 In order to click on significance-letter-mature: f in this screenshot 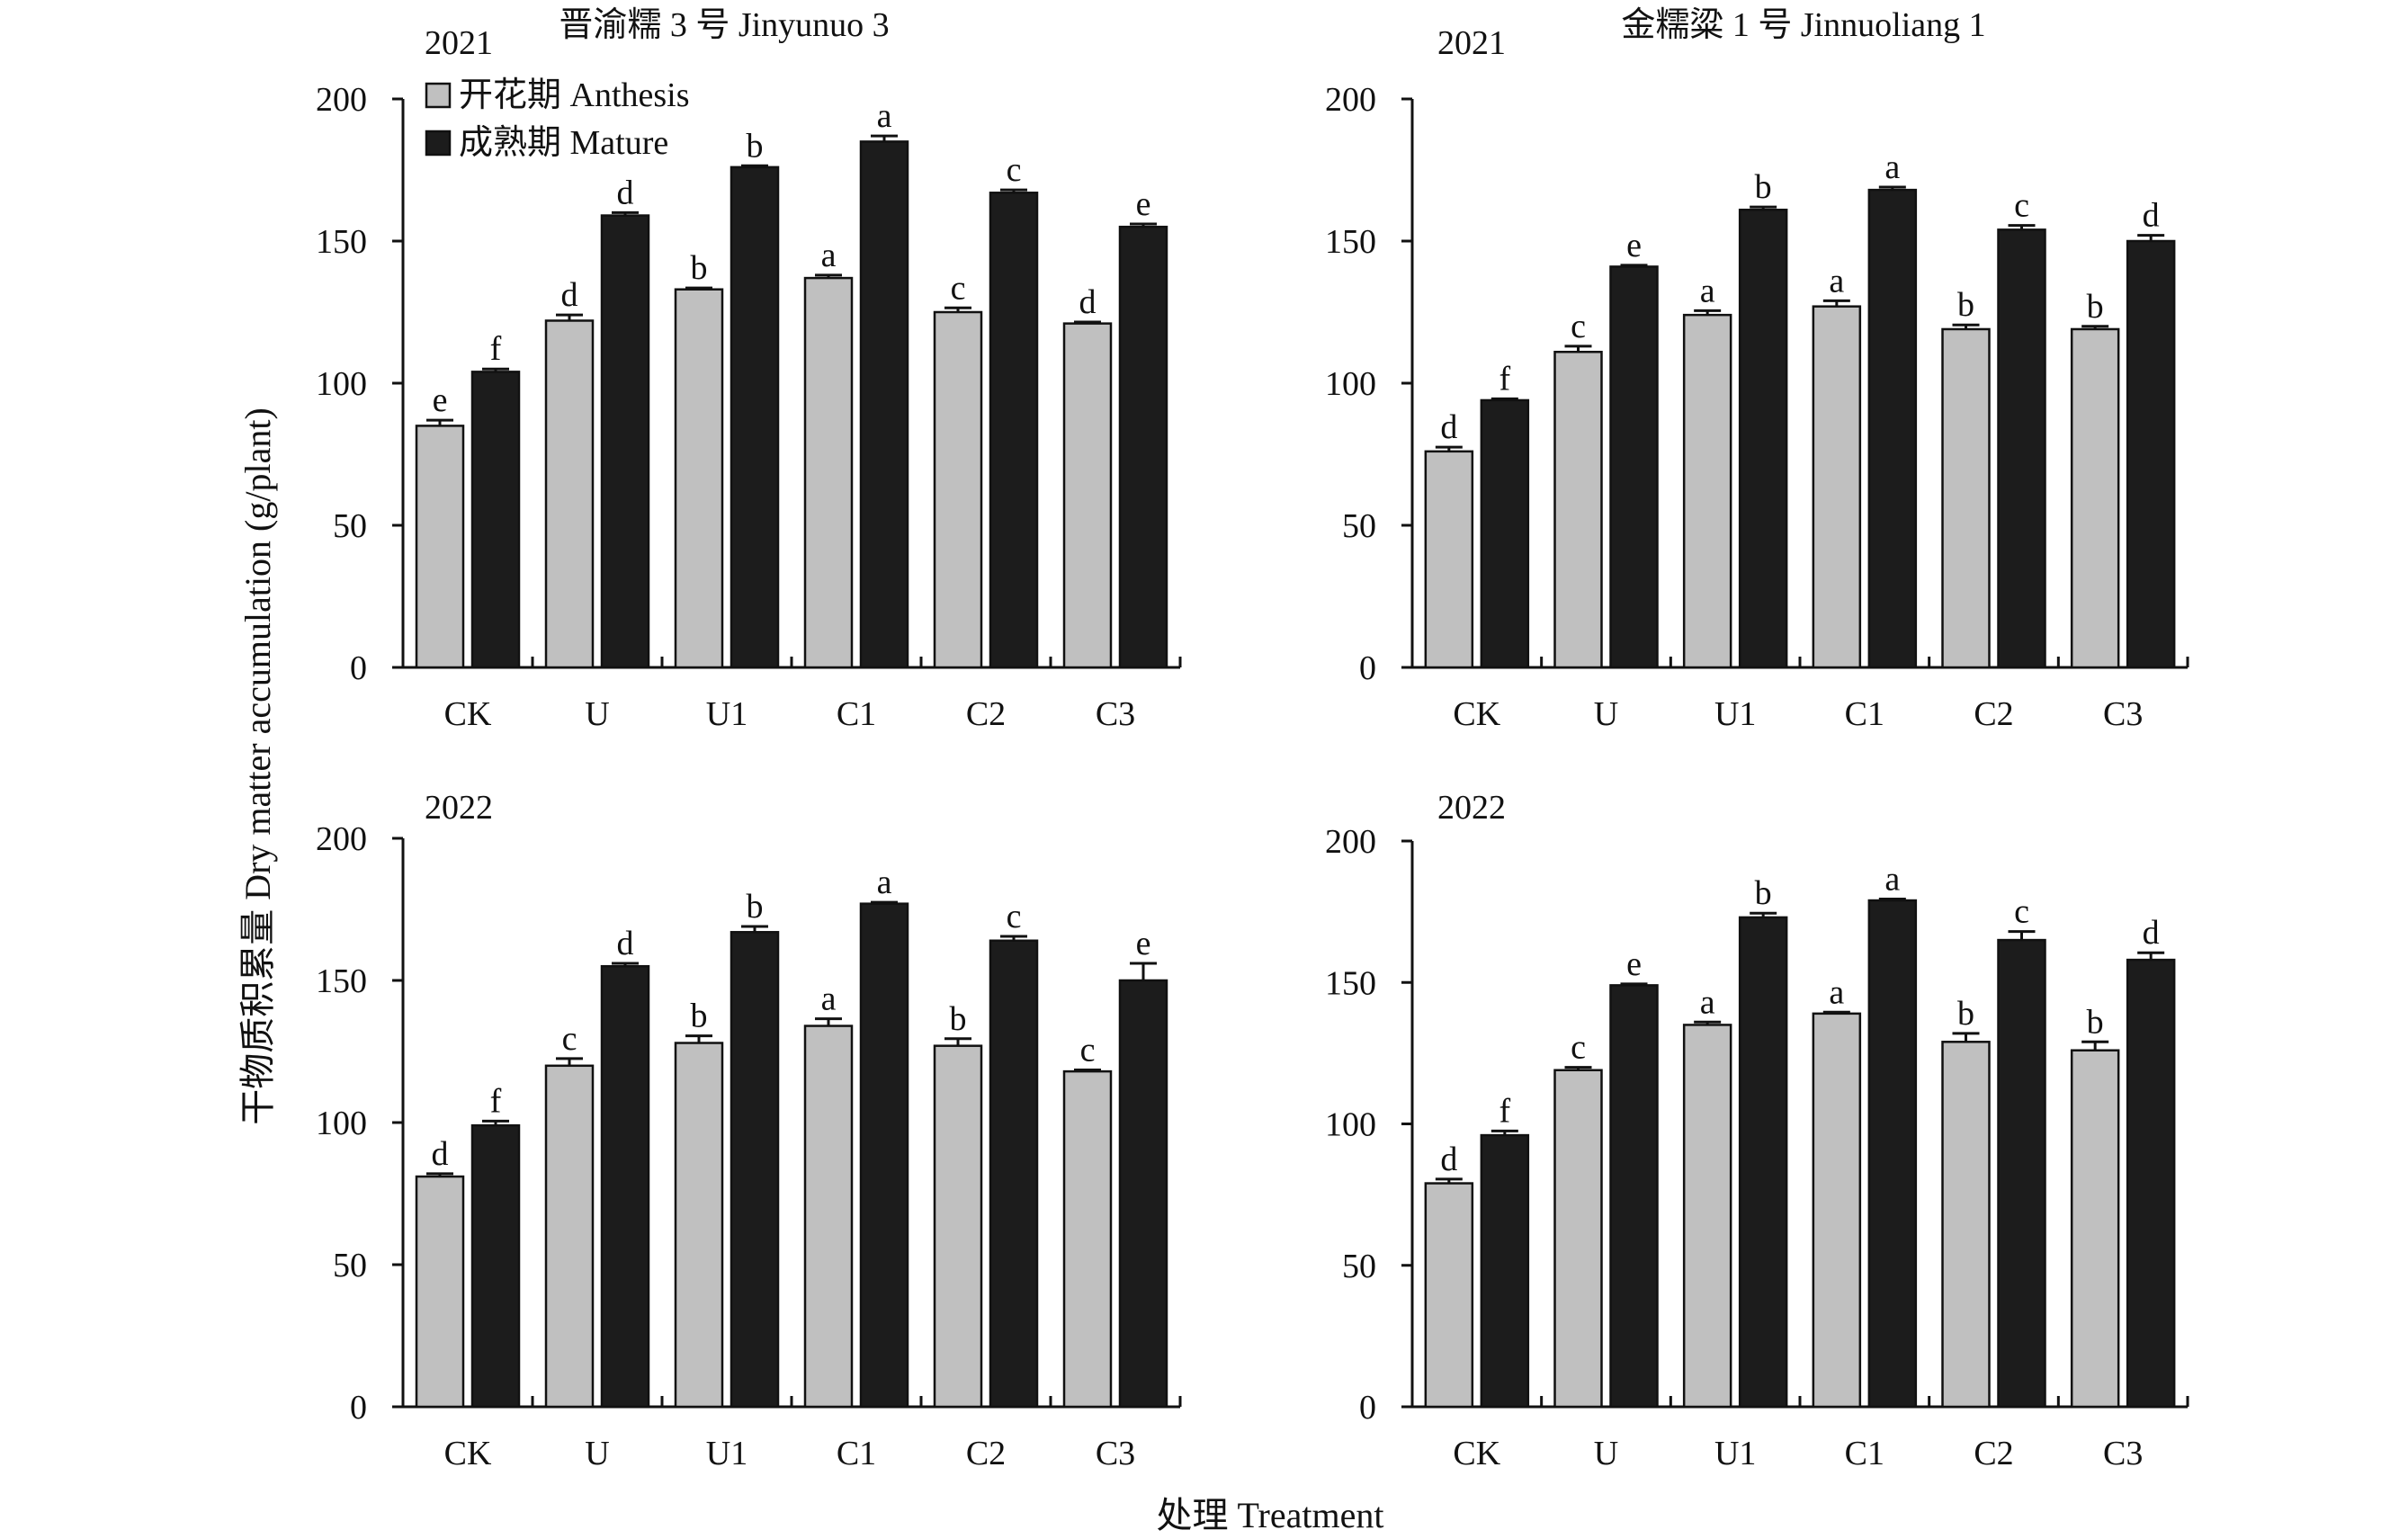, I will do `click(1505, 379)`.